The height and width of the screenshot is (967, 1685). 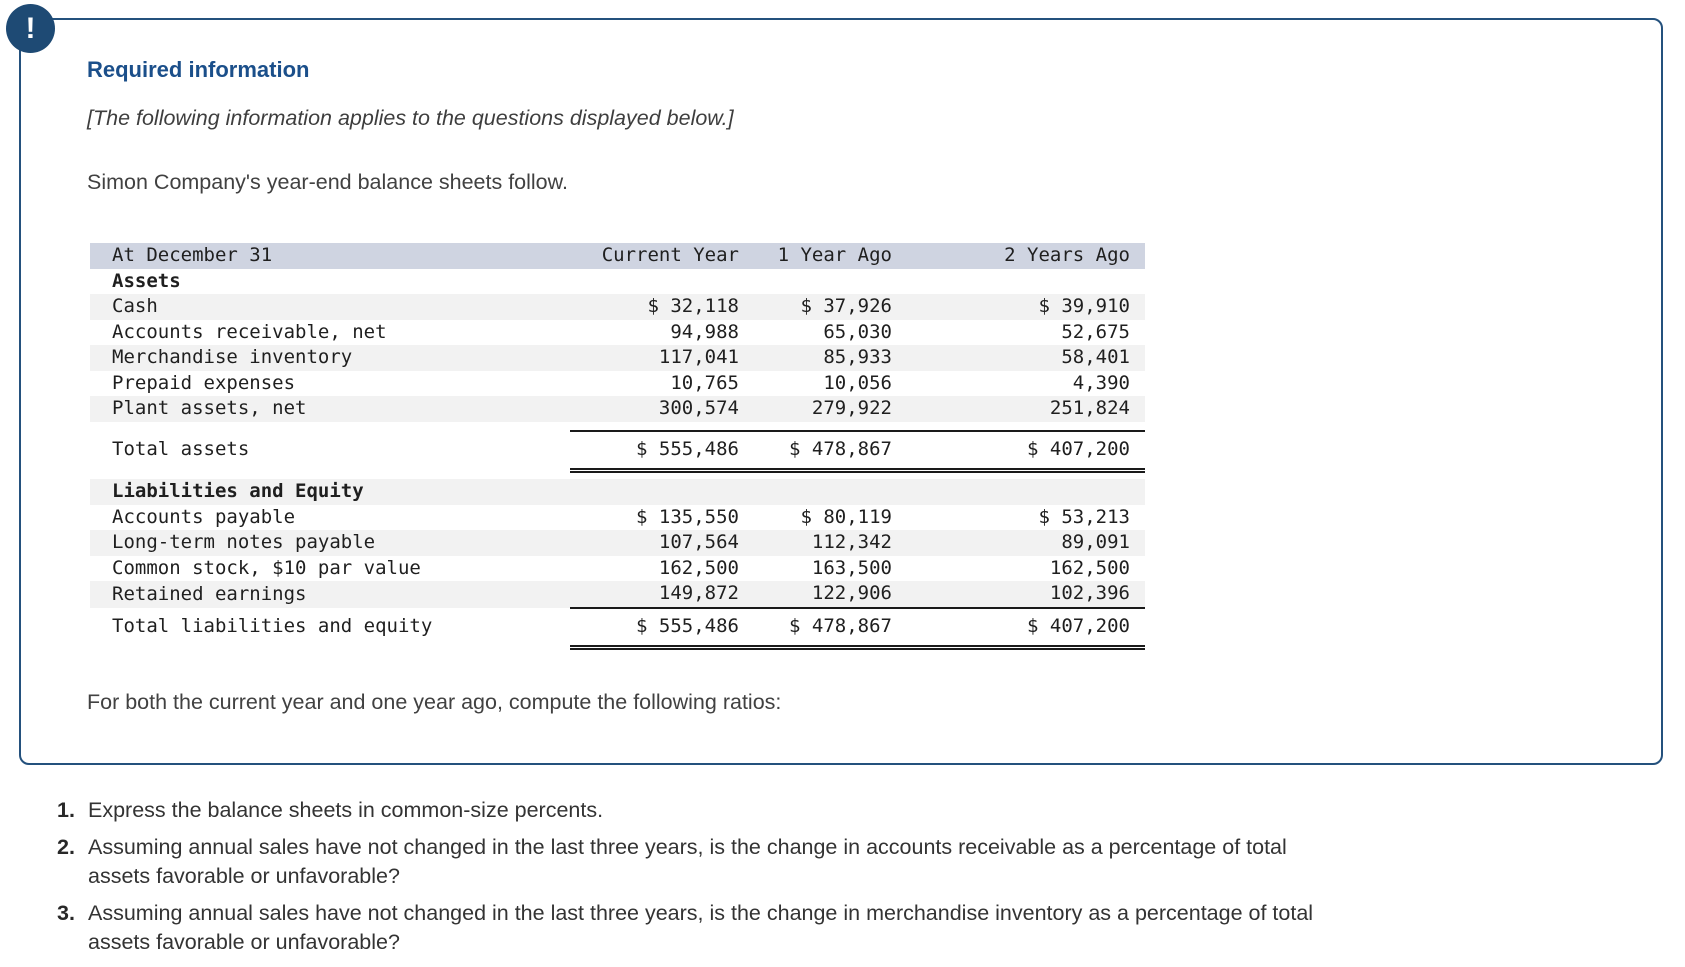 I want to click on question-number: 2., so click(x=66, y=847).